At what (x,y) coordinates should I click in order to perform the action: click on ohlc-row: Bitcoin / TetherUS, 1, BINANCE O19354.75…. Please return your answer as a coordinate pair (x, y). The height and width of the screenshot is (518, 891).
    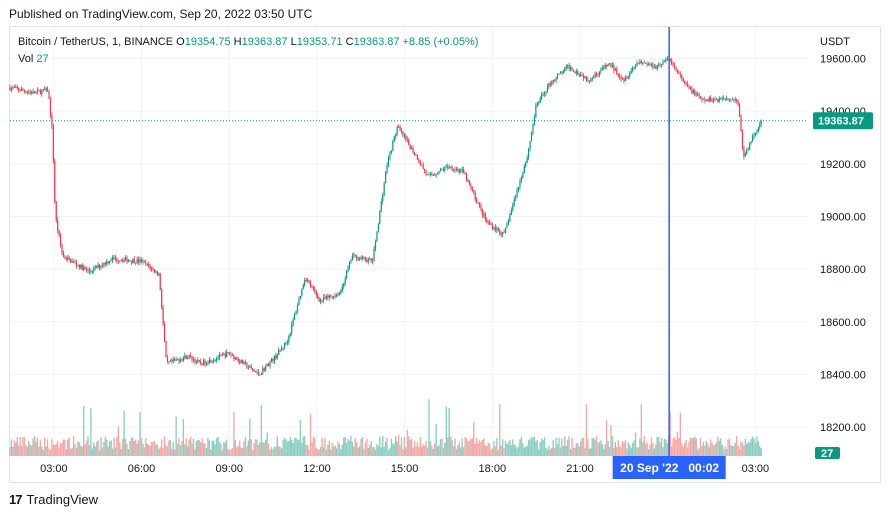
    Looking at the image, I should click on (248, 42).